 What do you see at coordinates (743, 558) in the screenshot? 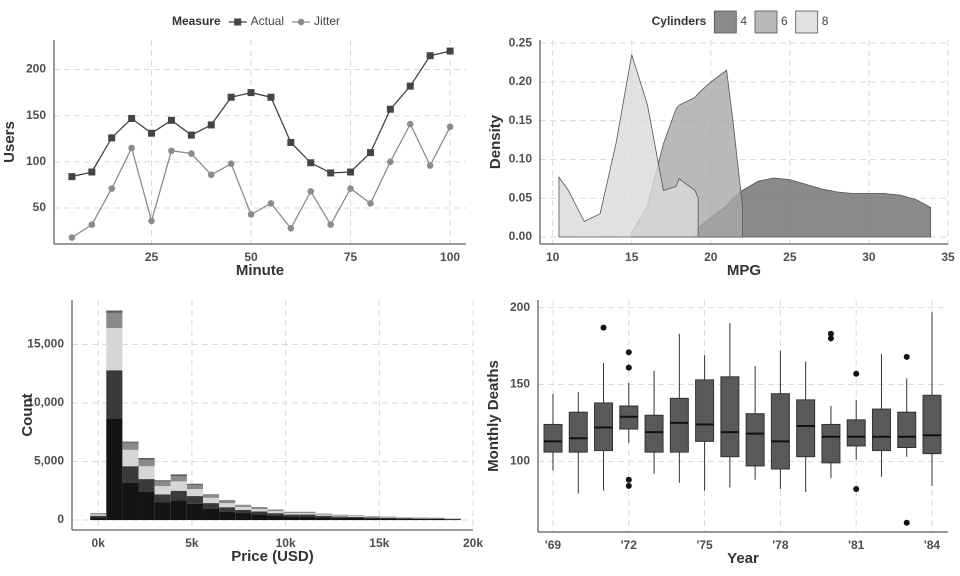
I see `x-axis-title: Year` at bounding box center [743, 558].